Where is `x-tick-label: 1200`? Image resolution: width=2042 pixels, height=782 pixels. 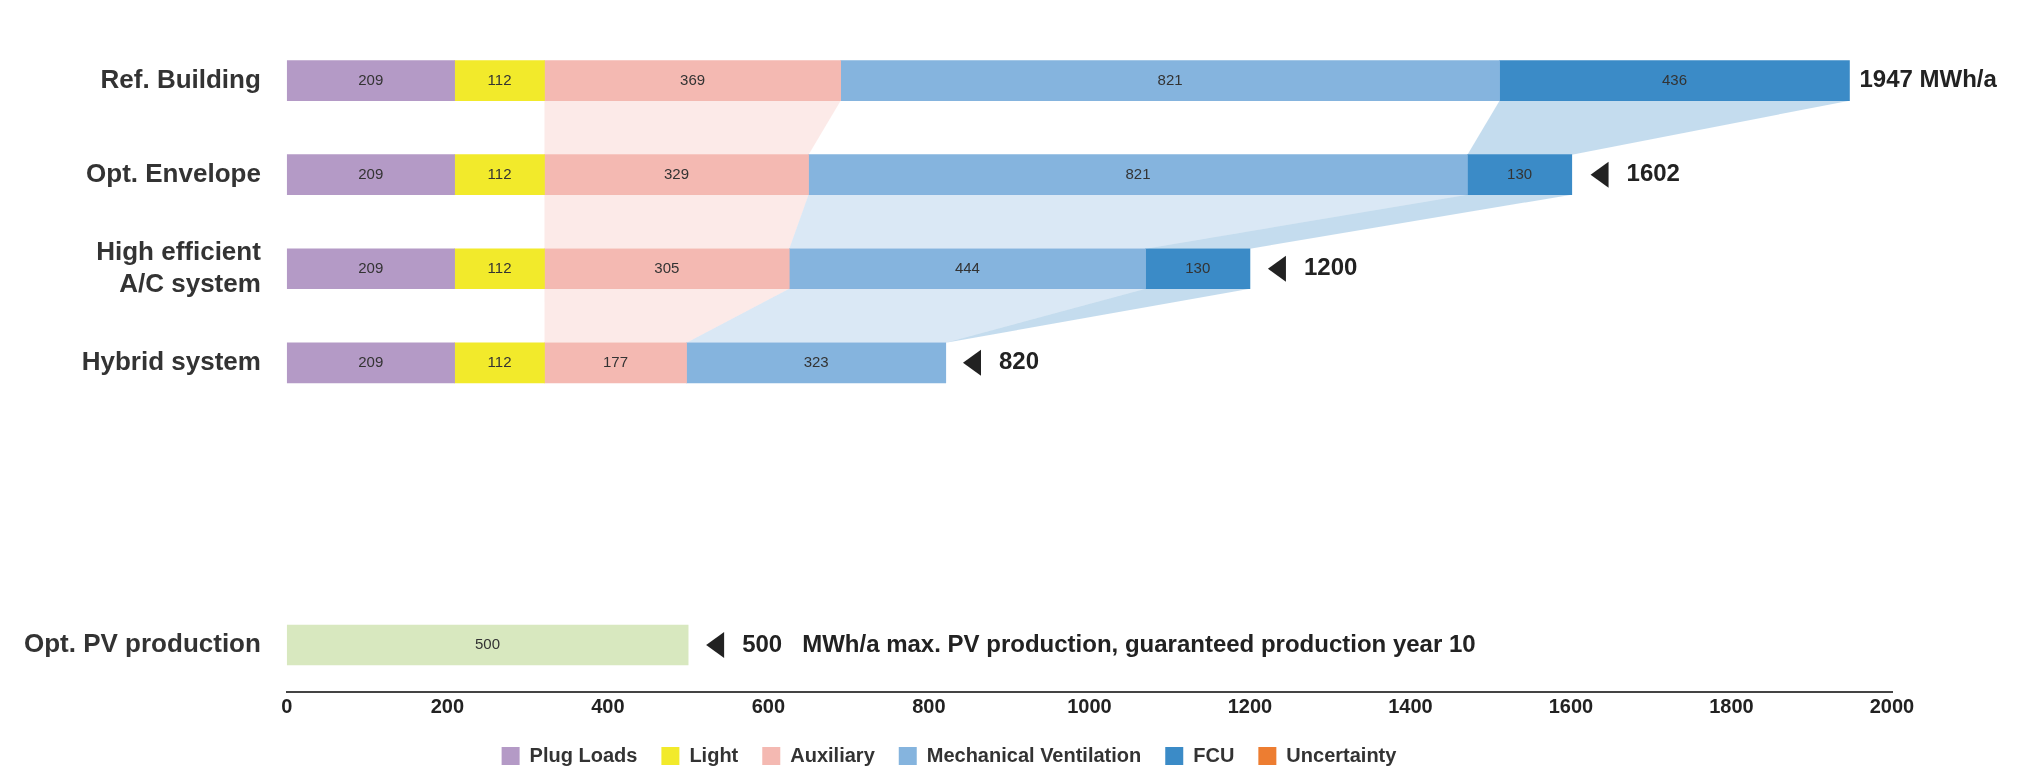 x-tick-label: 1200 is located at coordinates (1250, 705).